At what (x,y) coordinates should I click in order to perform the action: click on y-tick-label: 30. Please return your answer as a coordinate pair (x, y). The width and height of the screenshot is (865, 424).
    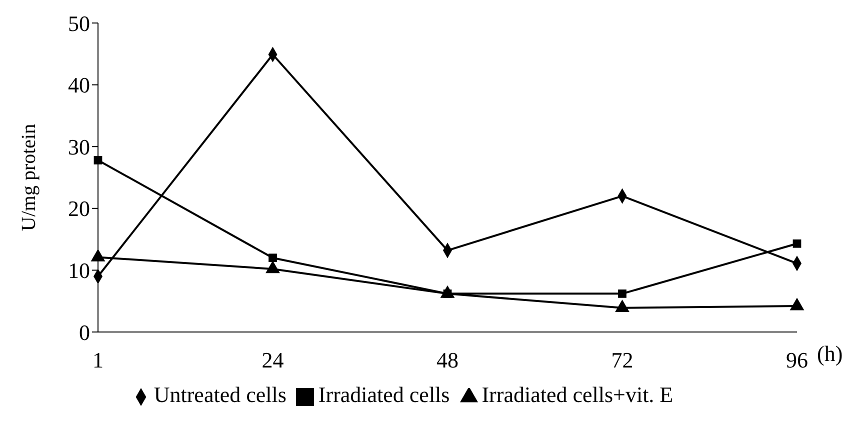
    Looking at the image, I should click on (79, 147).